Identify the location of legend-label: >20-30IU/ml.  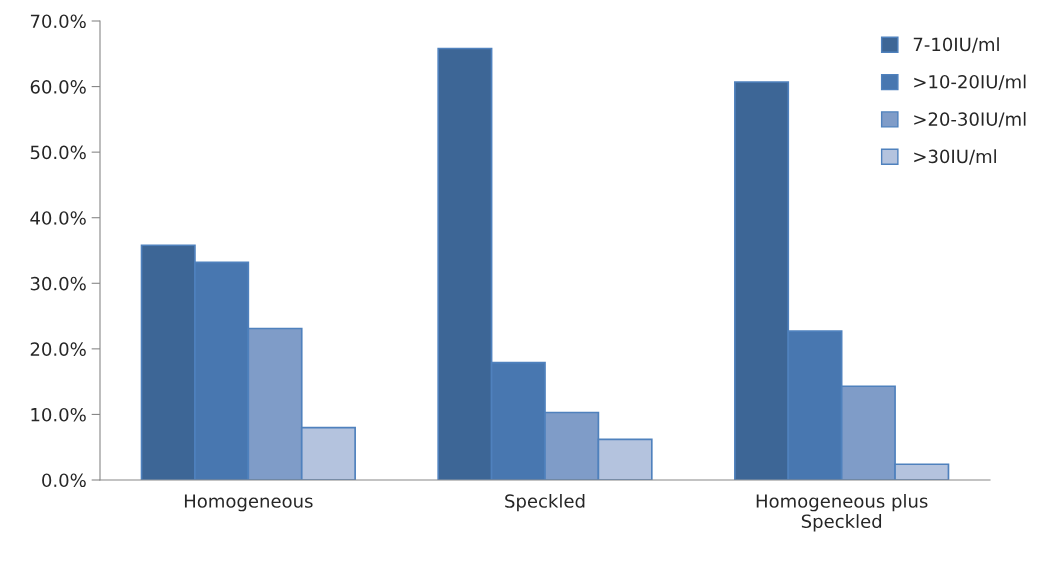
(970, 119).